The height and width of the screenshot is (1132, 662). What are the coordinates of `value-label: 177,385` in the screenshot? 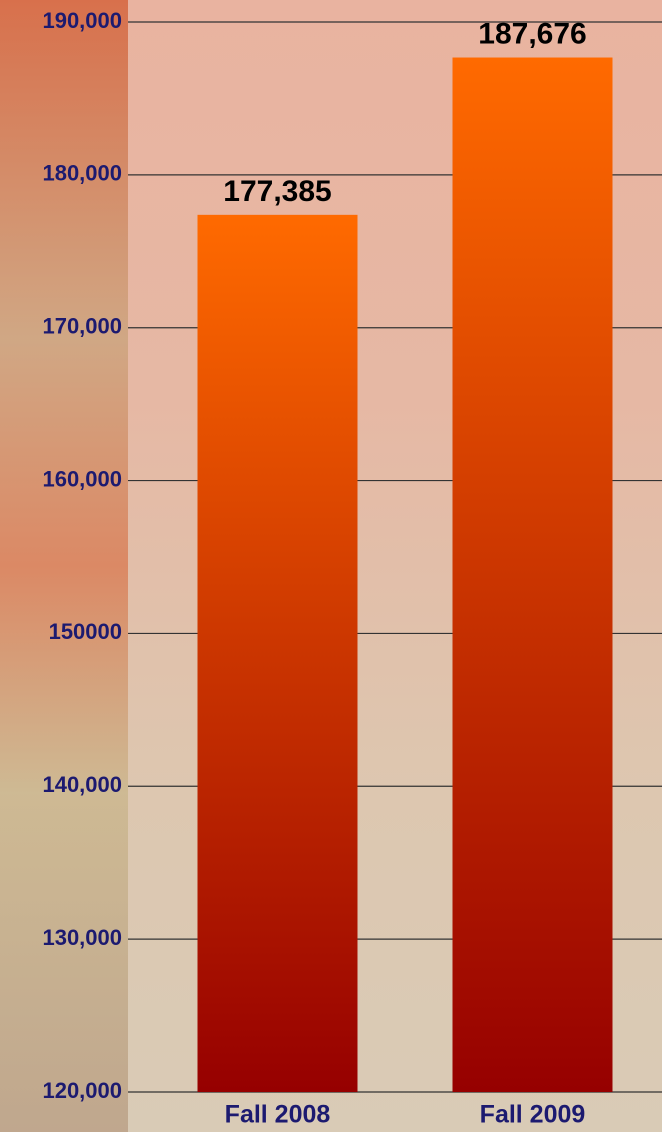 It's located at (277, 191).